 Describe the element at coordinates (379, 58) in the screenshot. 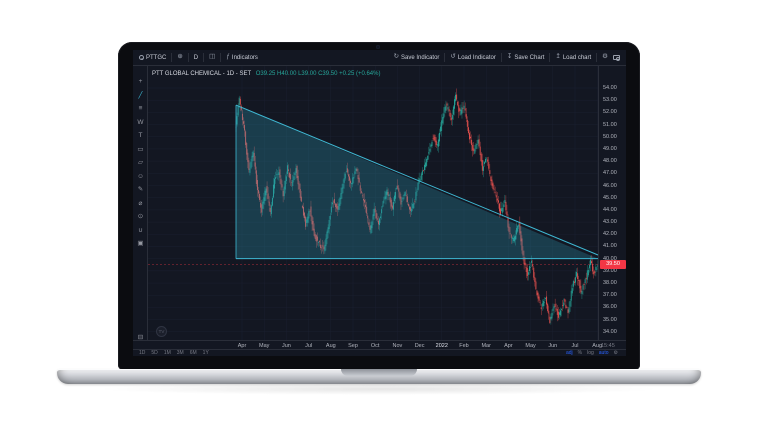

I see `top-toolbar: PTTGC ⊕ D ◫ ƒ Indicators` at that location.